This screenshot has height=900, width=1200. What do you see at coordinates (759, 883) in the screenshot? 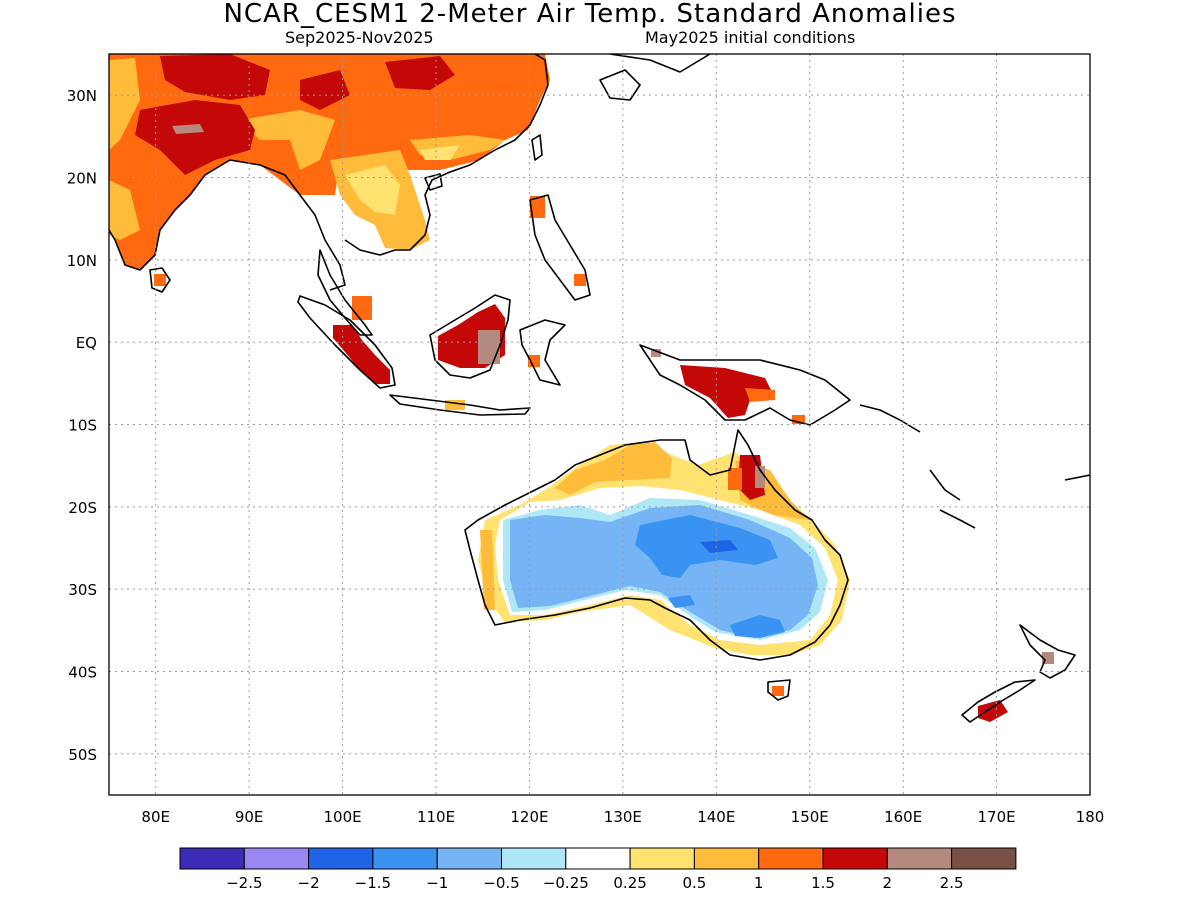
I see `legend-label: 1` at bounding box center [759, 883].